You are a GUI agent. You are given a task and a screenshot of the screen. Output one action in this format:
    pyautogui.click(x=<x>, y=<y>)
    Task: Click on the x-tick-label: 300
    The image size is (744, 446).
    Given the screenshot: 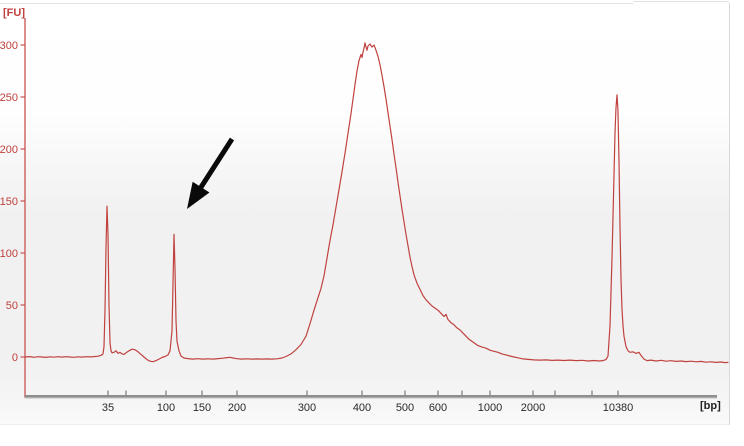 What is the action you would take?
    pyautogui.click(x=307, y=408)
    